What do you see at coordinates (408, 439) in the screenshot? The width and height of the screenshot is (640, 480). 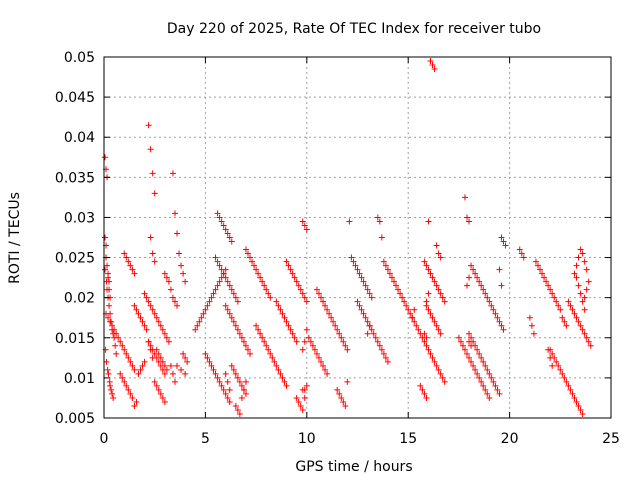 I see `x-tick-label: 15` at bounding box center [408, 439].